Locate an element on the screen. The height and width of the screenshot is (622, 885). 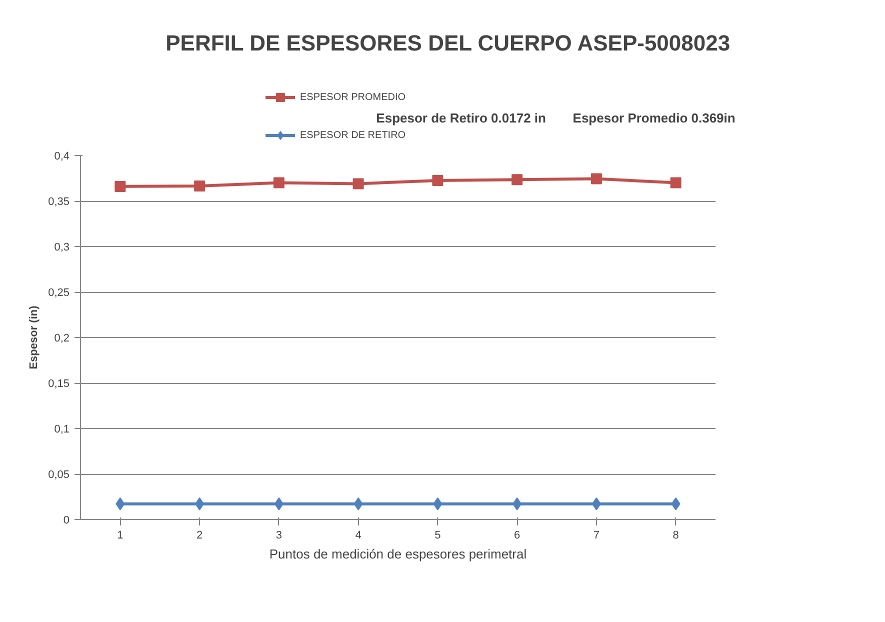
text: Espesor de Retiro 0.0172 in is located at coordinates (461, 118).